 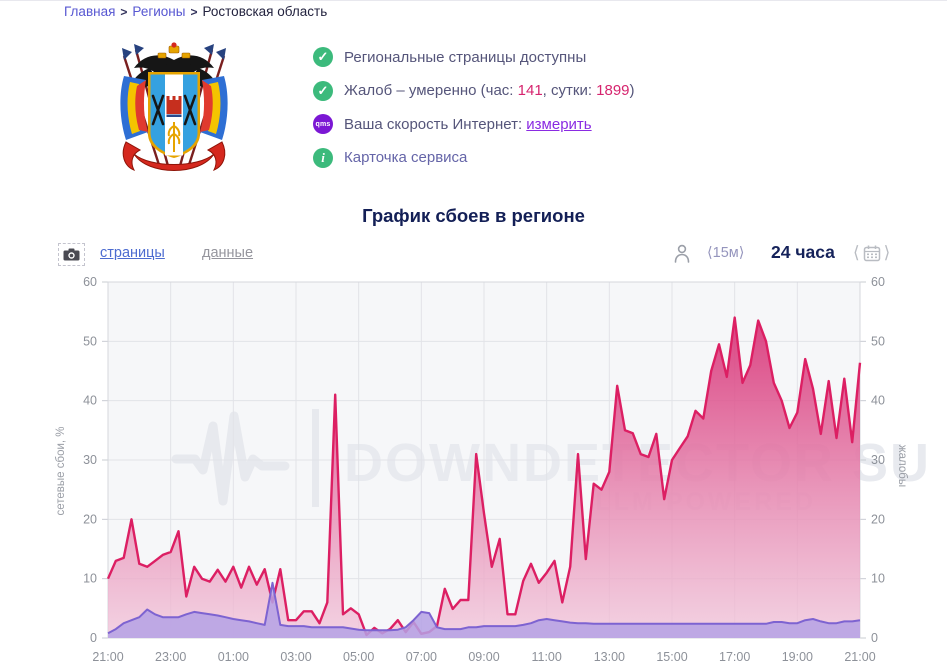 I want to click on screenshot-button, so click(x=71, y=254).